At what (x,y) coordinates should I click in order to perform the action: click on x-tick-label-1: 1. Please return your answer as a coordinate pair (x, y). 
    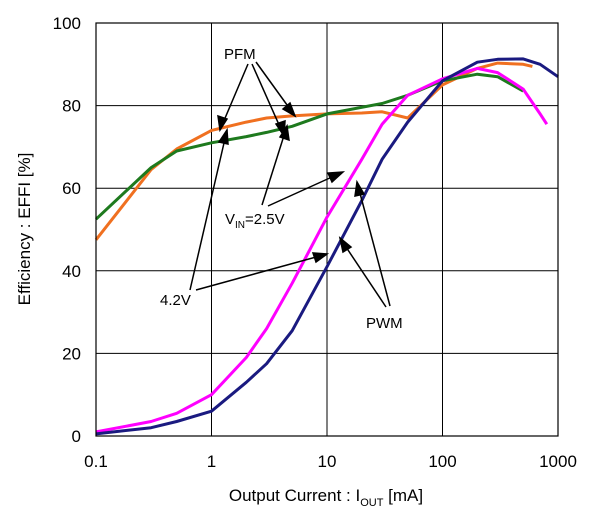
    Looking at the image, I should click on (211, 461).